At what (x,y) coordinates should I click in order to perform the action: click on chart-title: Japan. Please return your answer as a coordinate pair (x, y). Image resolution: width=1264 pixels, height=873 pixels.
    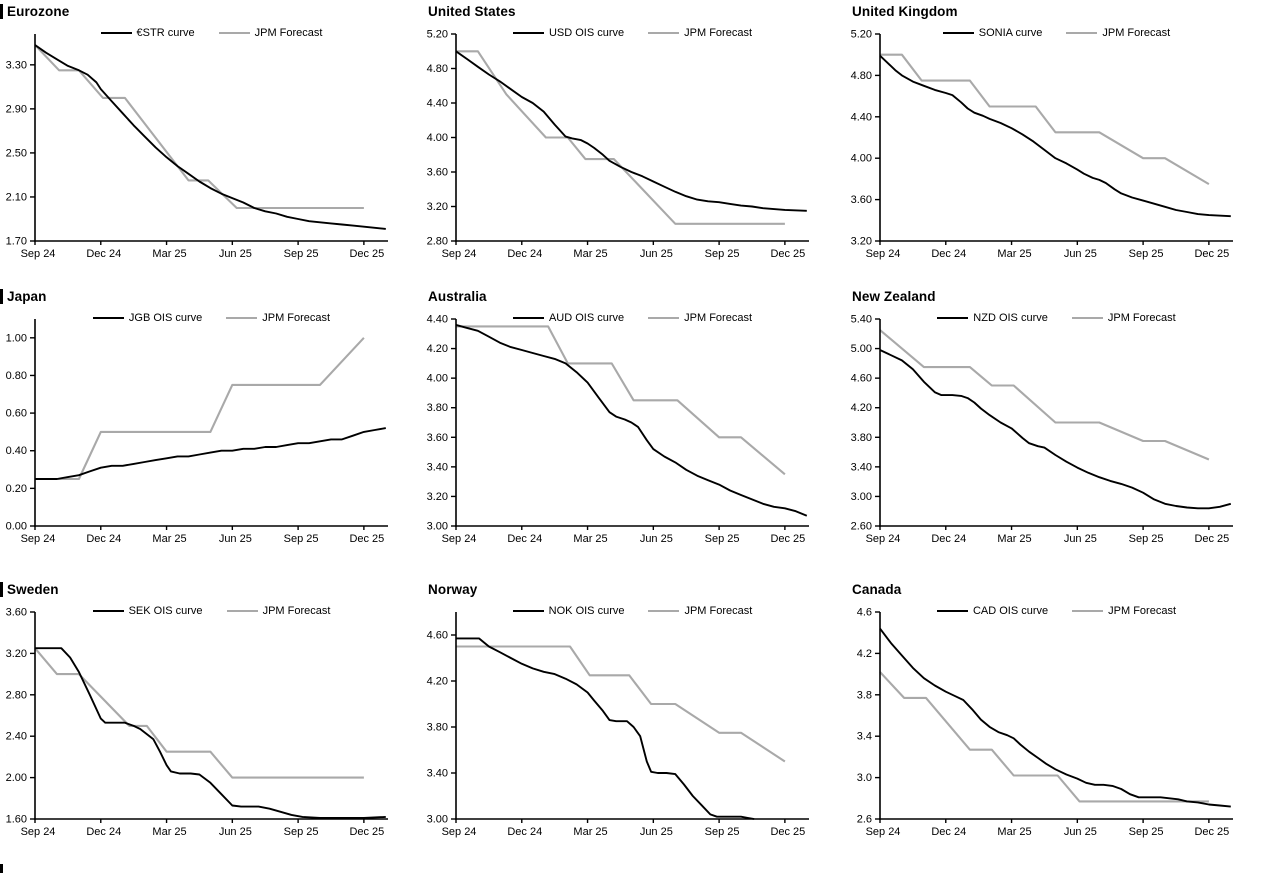
    Looking at the image, I should click on (27, 296).